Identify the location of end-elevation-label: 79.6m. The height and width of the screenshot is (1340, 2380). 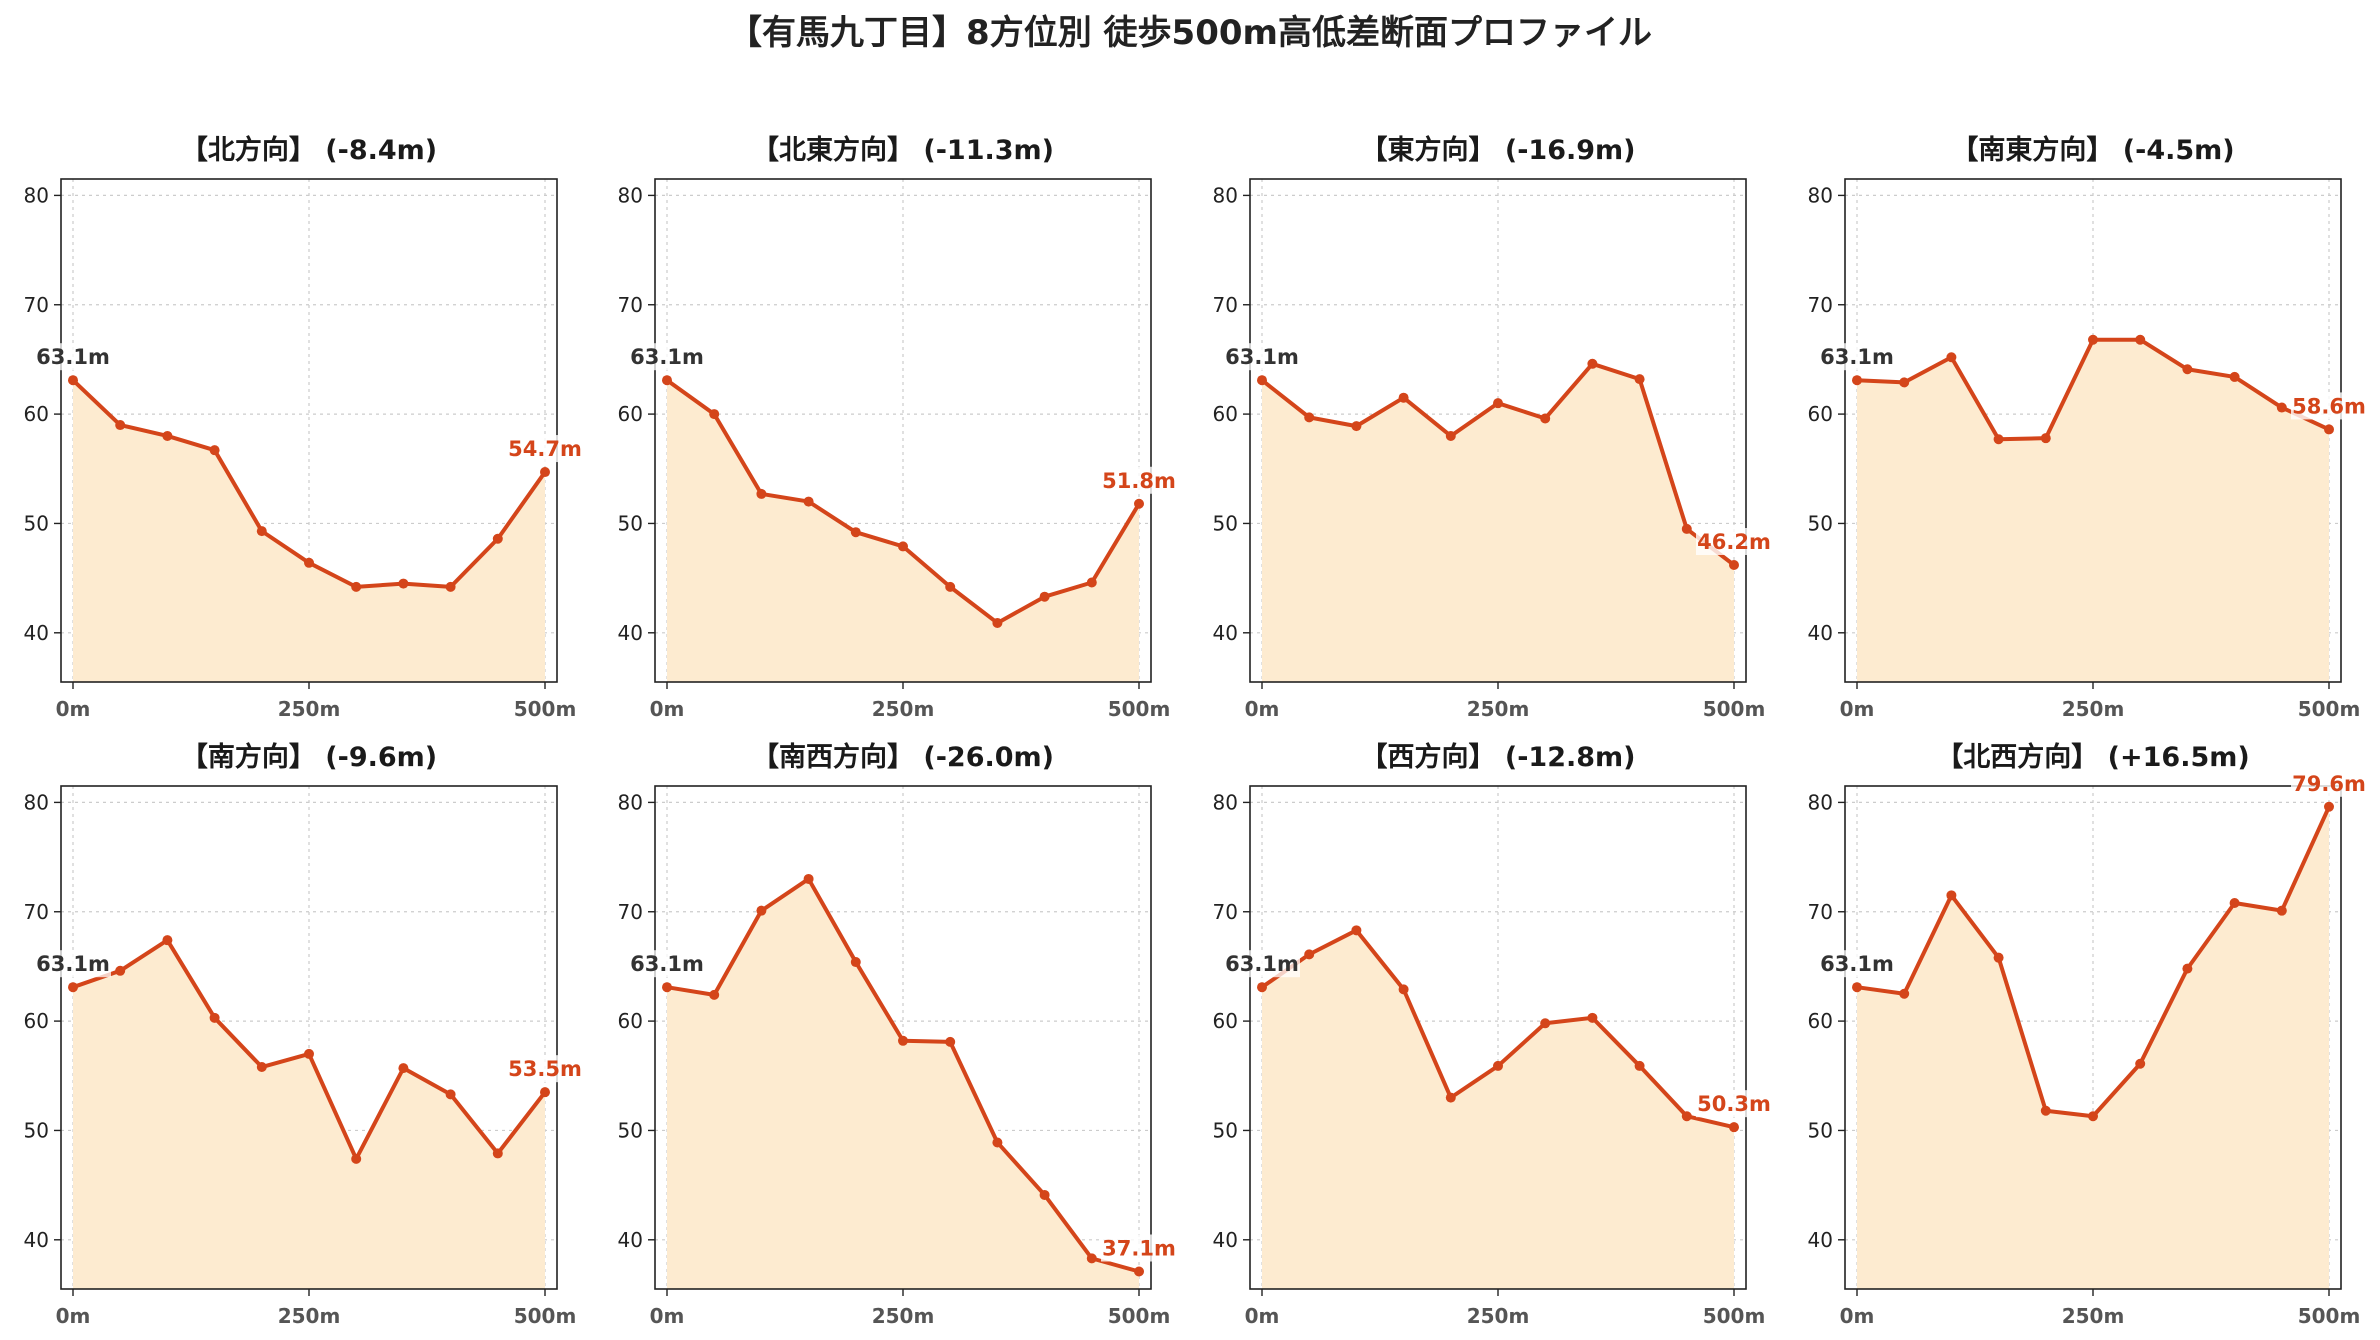
(2329, 784).